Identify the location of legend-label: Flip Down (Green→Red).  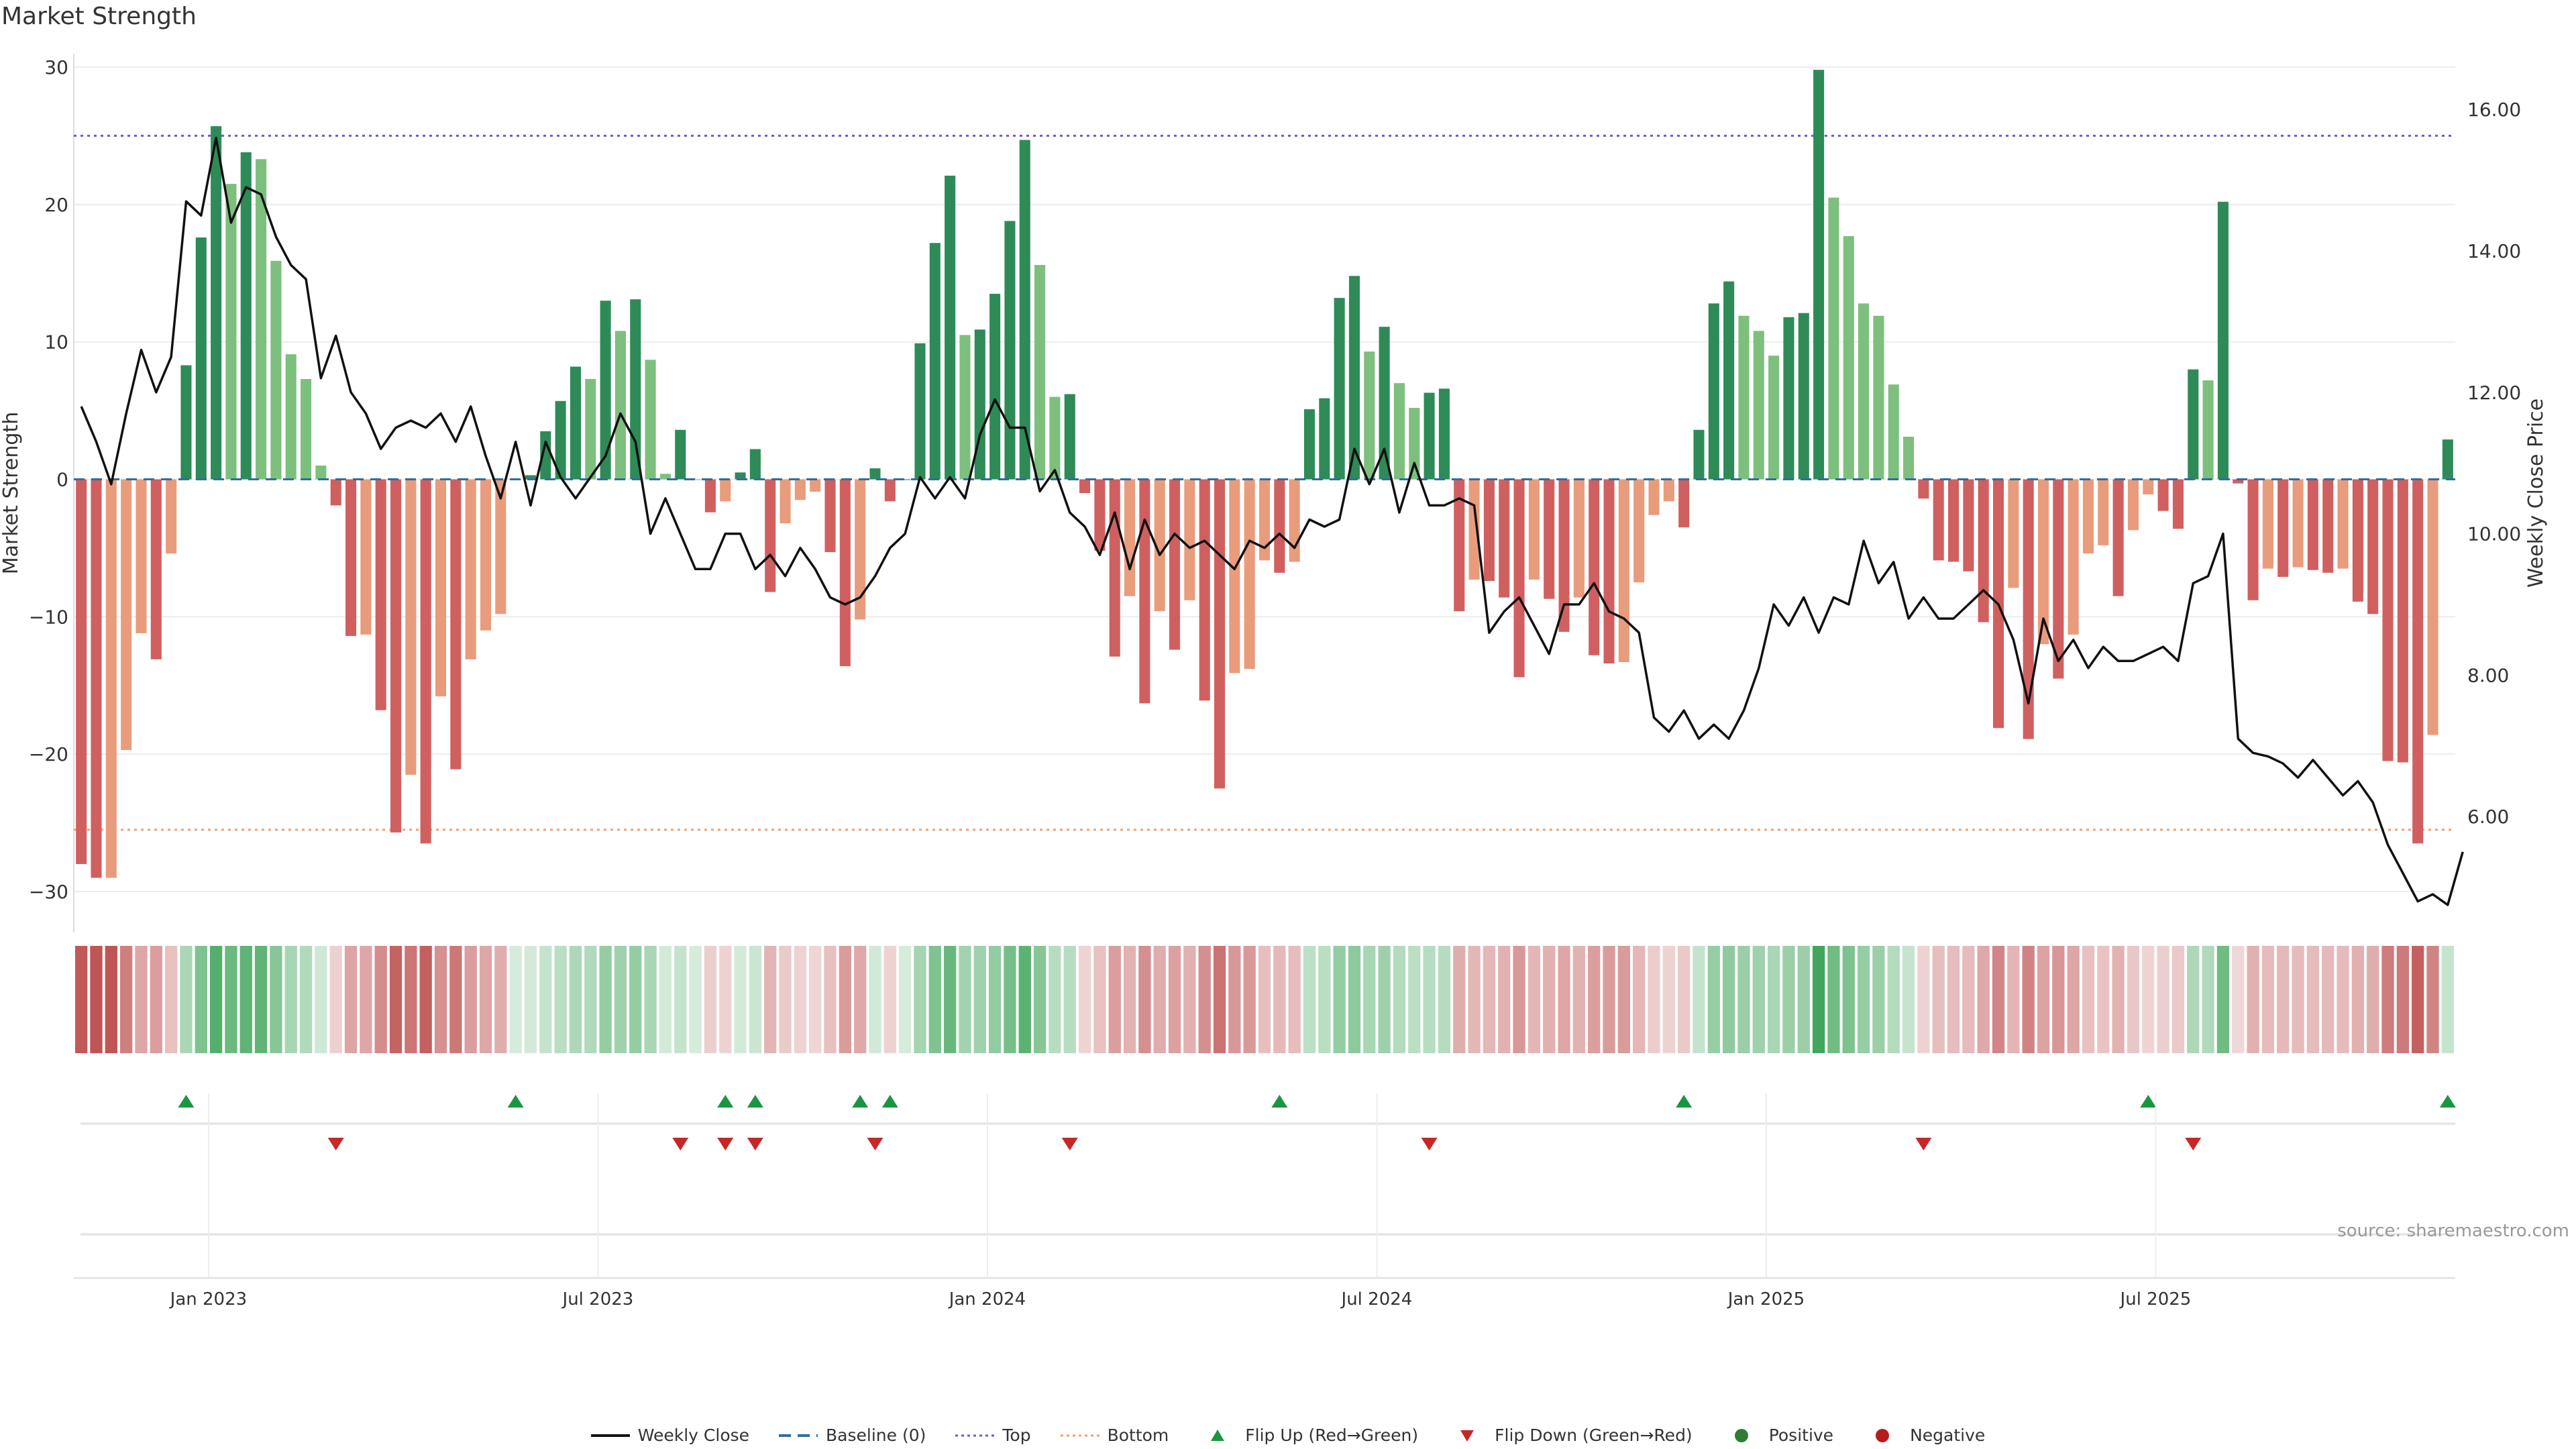
(1594, 1435).